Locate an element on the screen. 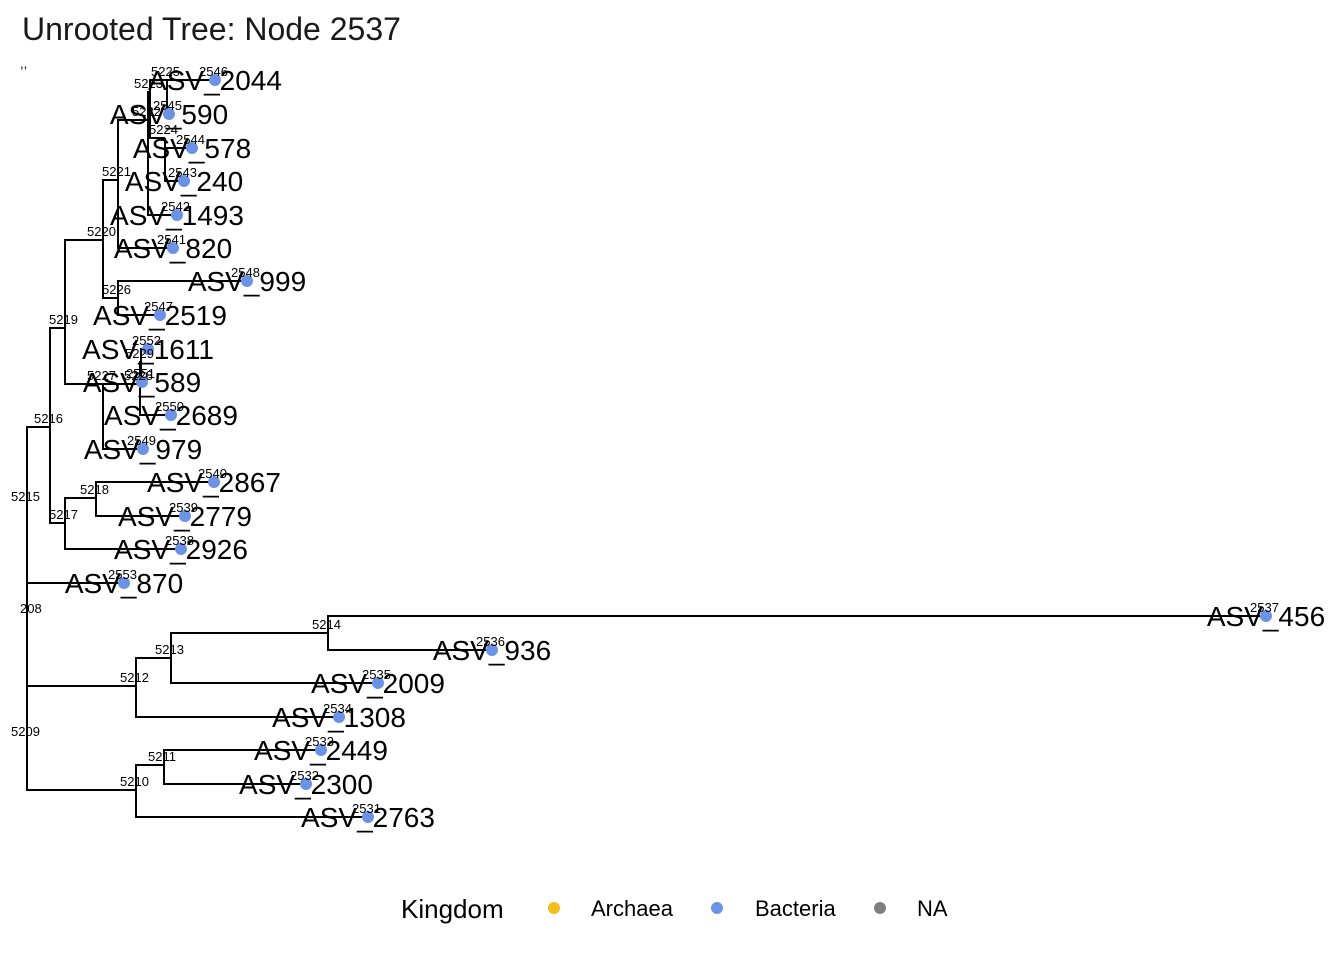 The width and height of the screenshot is (1344, 960). tip-label: ASV_870 is located at coordinates (124, 583).